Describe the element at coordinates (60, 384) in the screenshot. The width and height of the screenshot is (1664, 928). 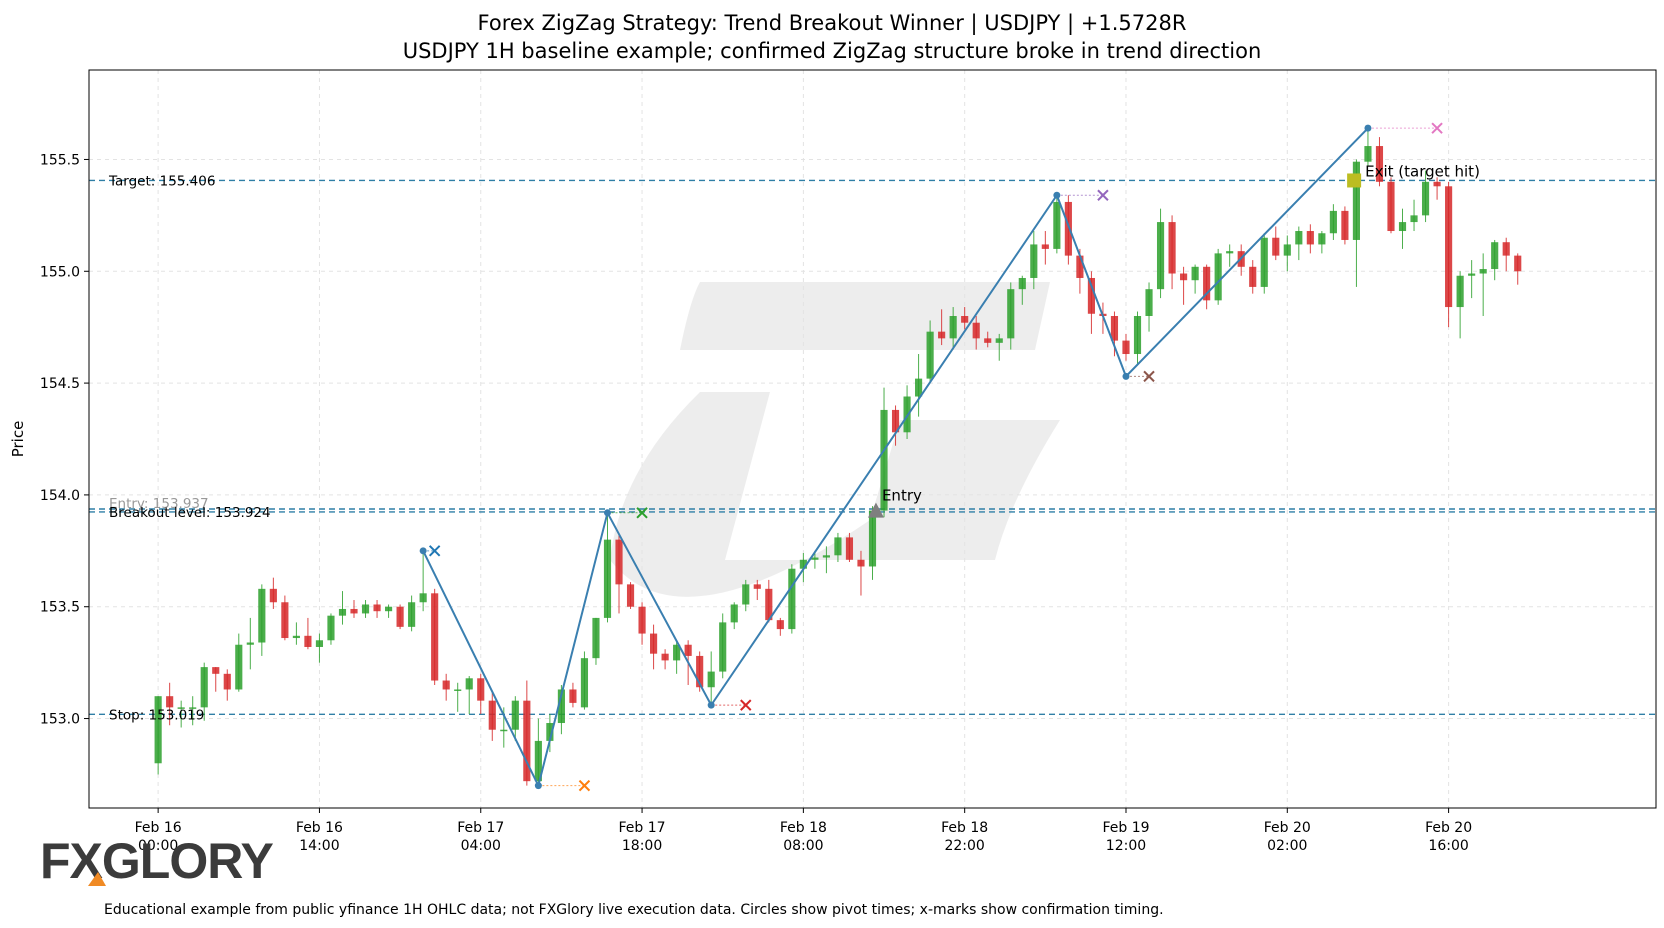
I see `y-tick-label: 154.5` at that location.